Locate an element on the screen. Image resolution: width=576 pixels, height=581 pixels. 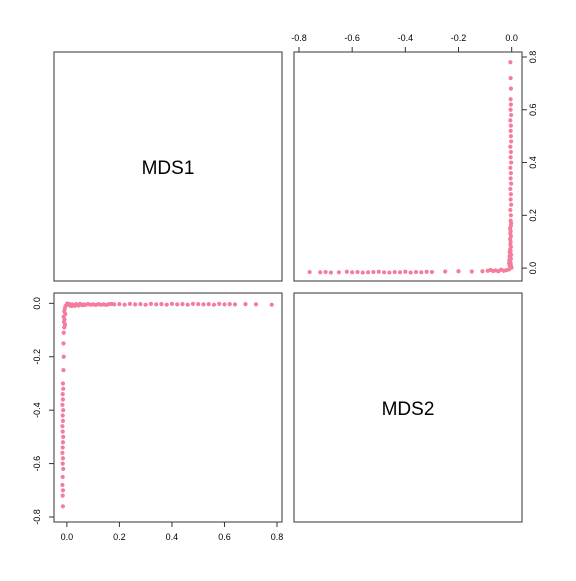
left-axis-tick-label: -0.8 is located at coordinates (37, 517).